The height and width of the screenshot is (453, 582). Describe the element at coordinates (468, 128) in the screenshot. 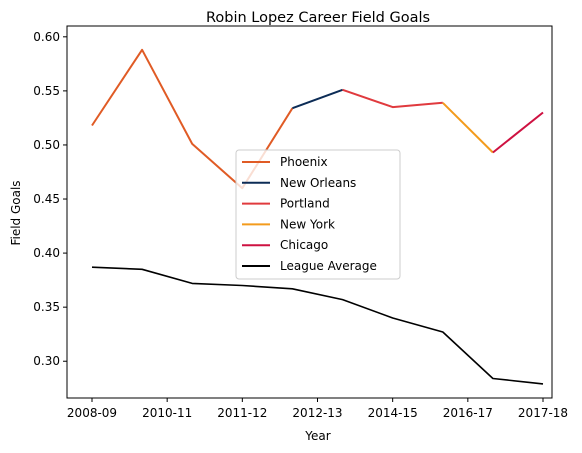

I see `series-line-new-york` at that location.